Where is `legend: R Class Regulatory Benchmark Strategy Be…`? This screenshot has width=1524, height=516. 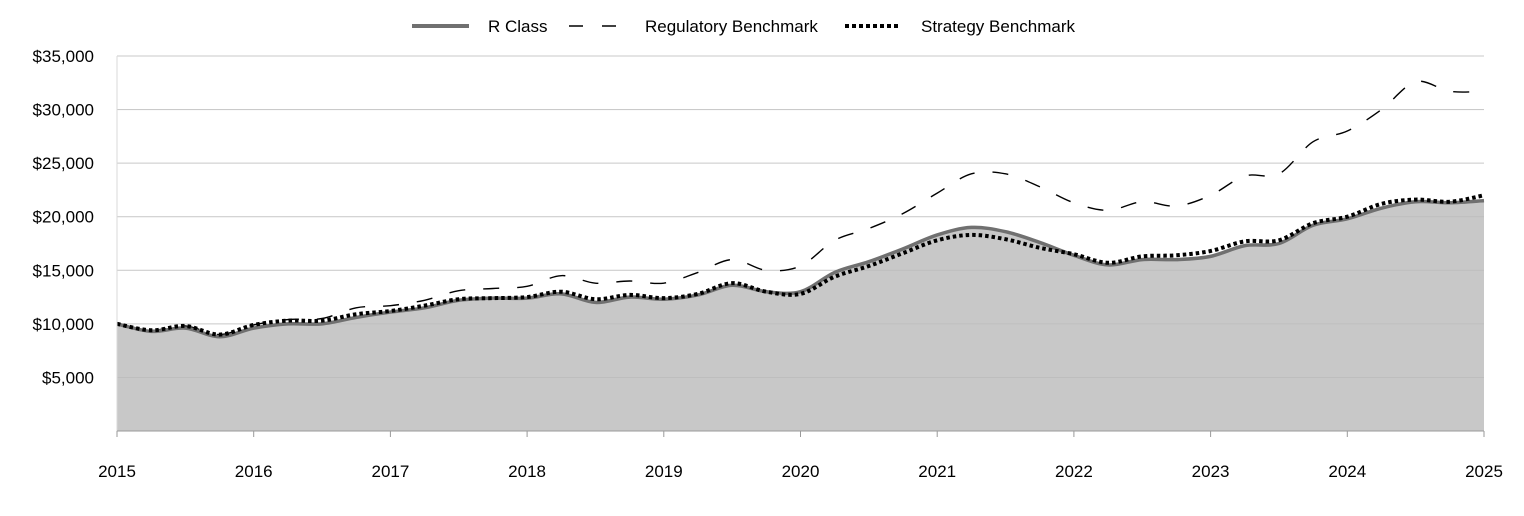
legend: R Class Regulatory Benchmark Strategy Be… is located at coordinates (744, 26).